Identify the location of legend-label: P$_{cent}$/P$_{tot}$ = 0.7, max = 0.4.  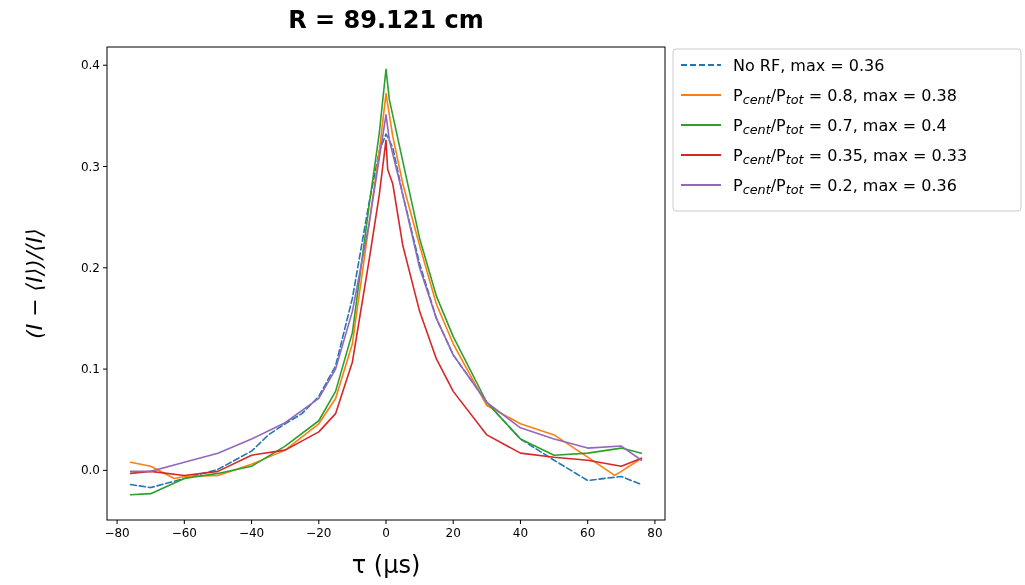
(840, 127).